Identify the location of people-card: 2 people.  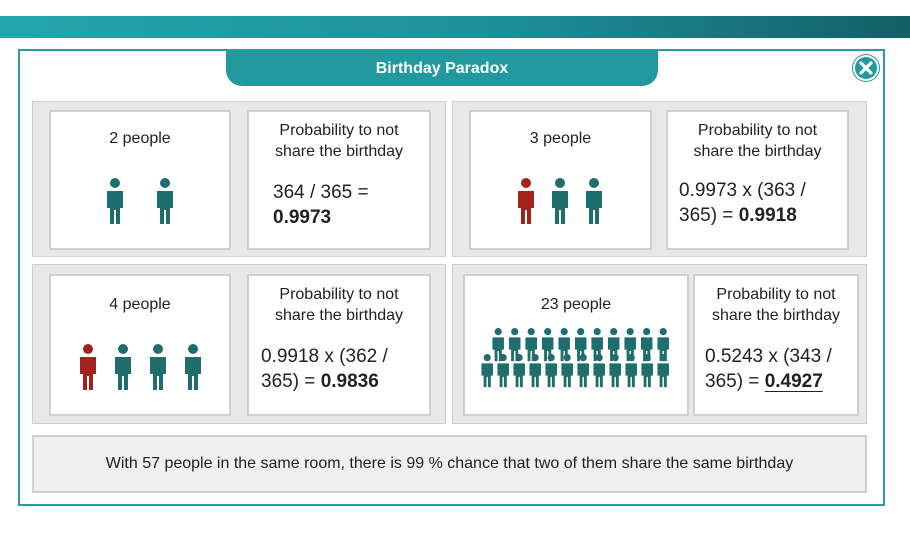
(140, 180).